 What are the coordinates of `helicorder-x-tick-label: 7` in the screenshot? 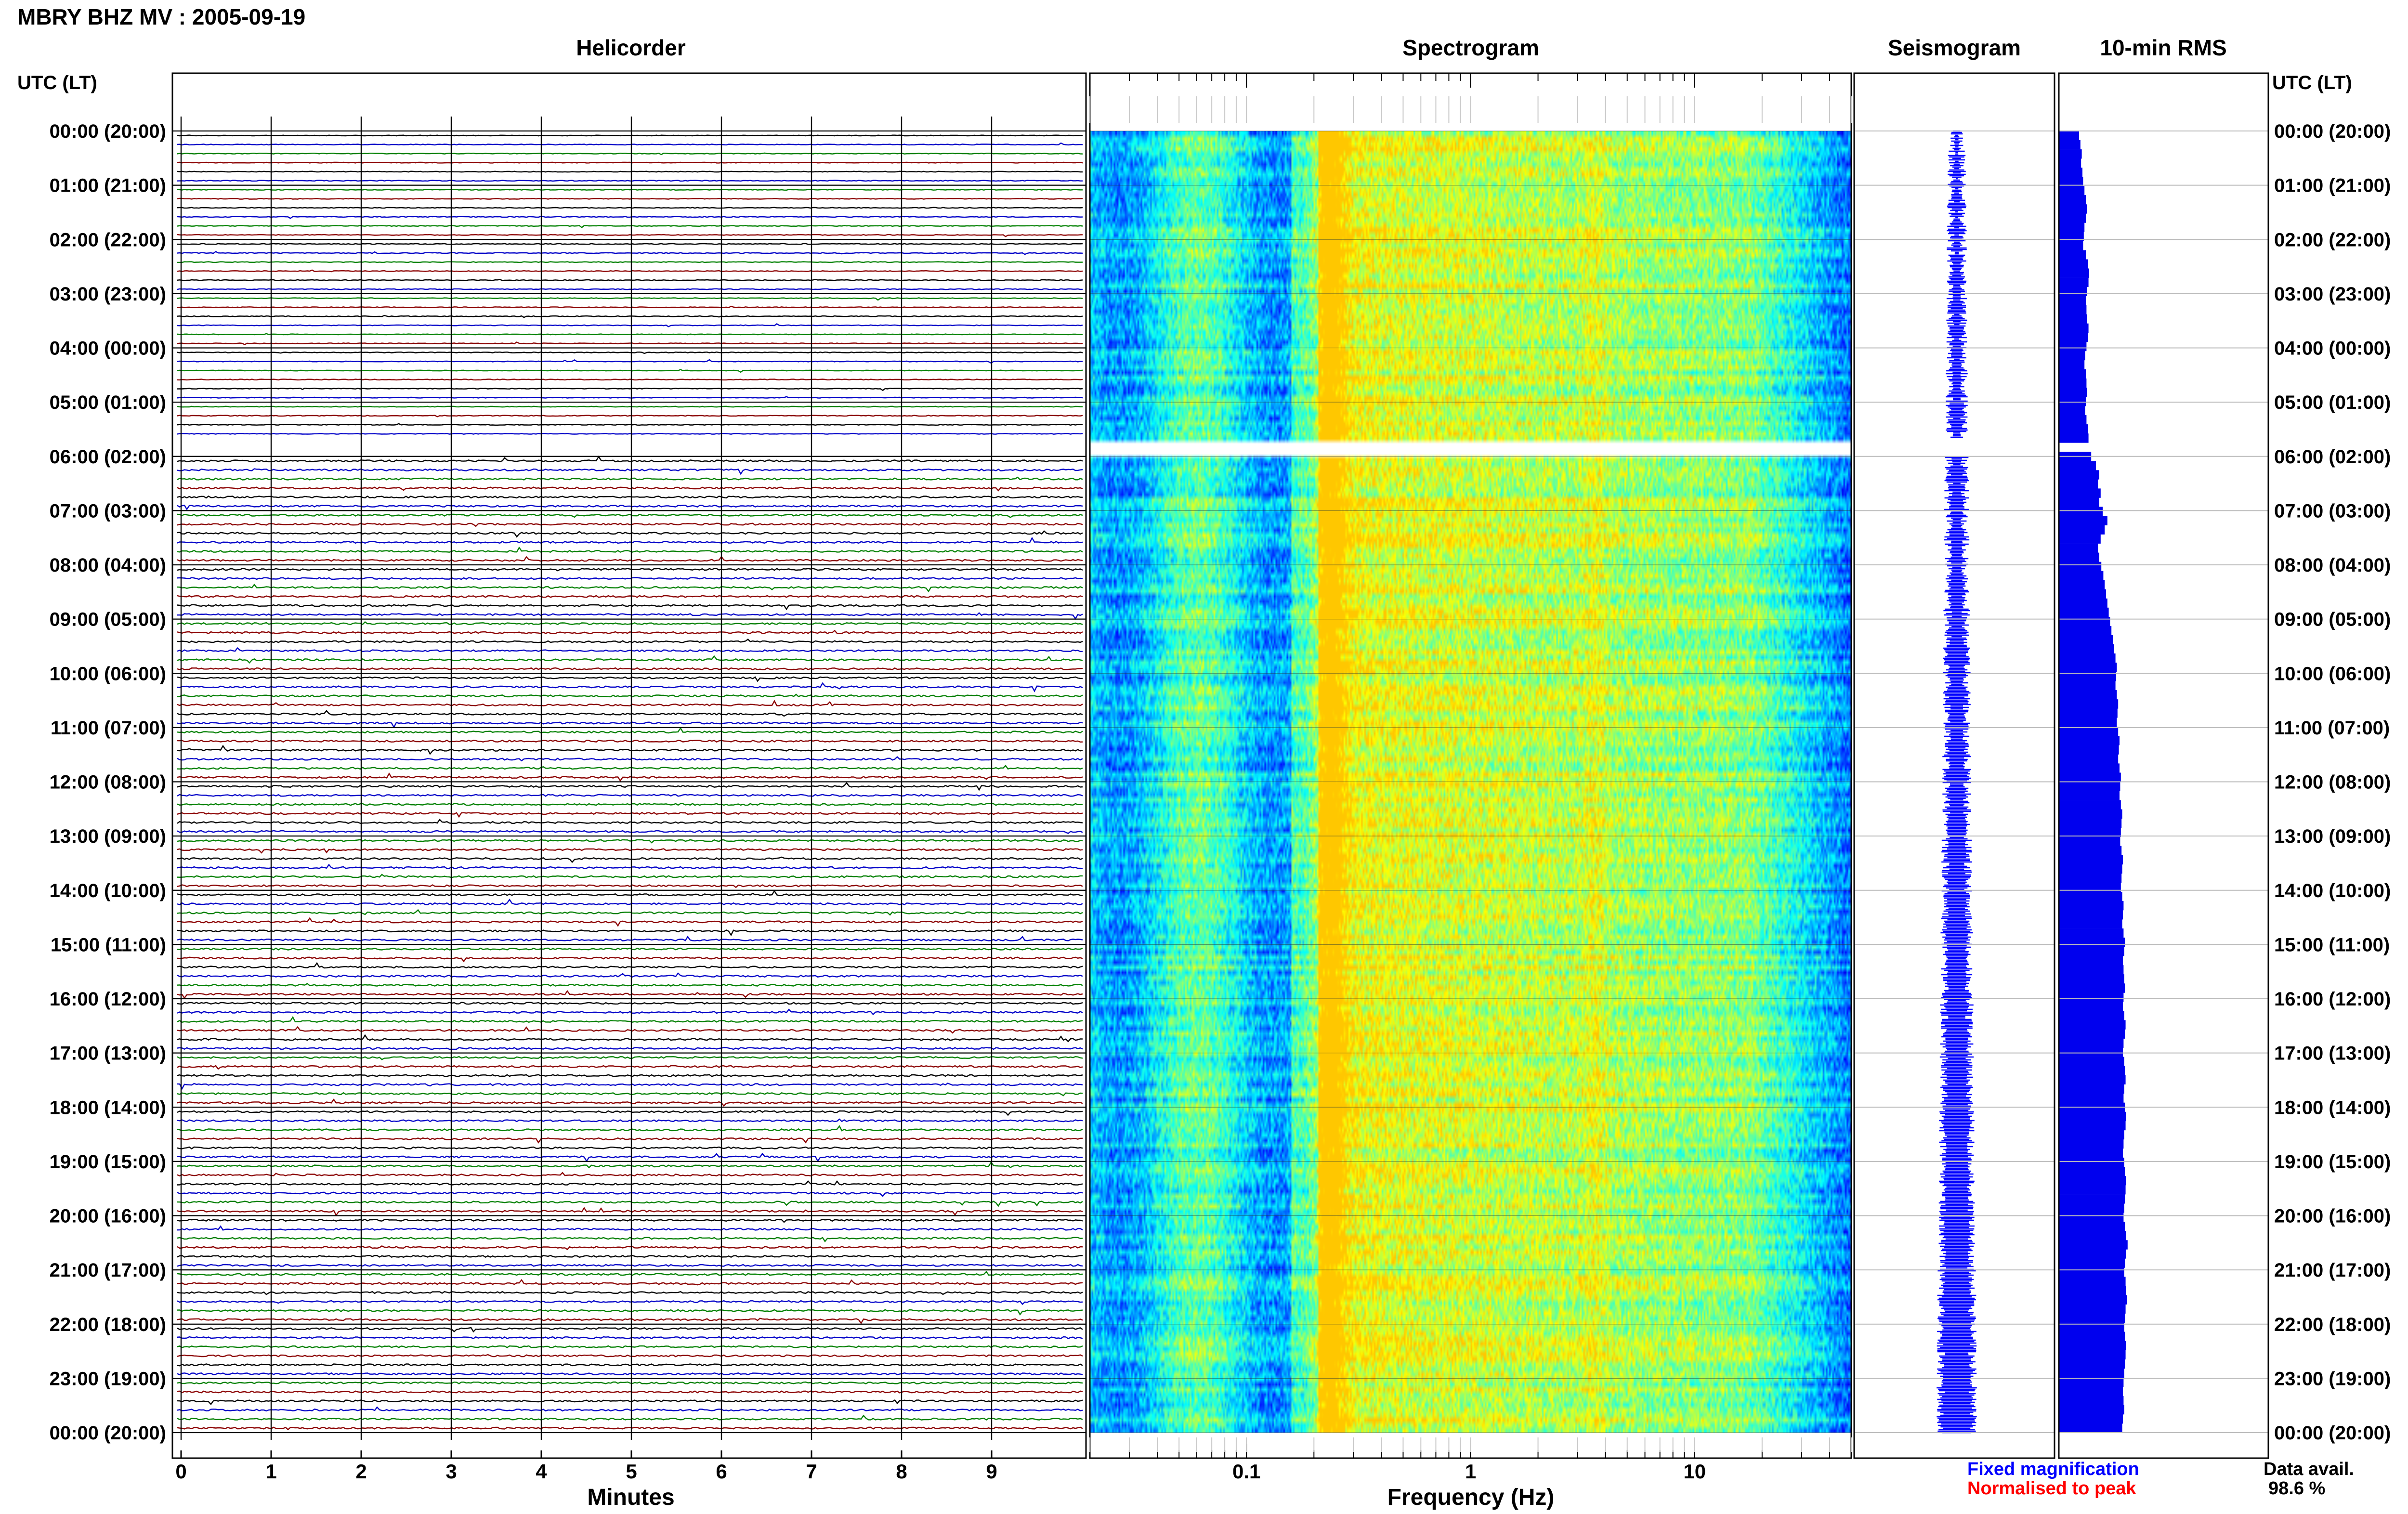 It's located at (811, 1471).